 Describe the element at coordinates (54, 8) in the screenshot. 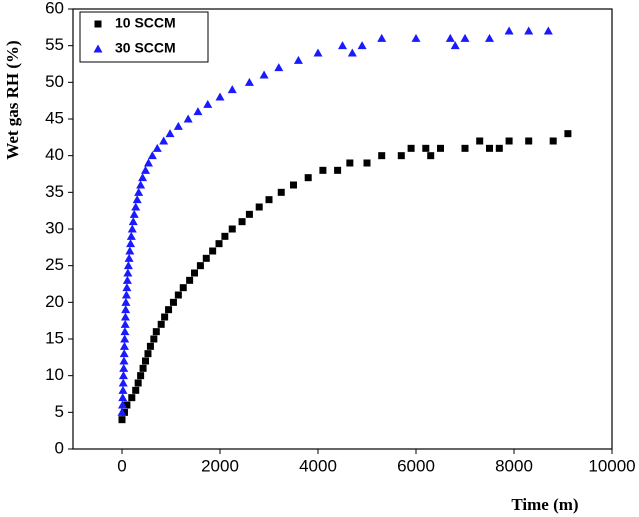

I see `y-tick-label: 60` at that location.